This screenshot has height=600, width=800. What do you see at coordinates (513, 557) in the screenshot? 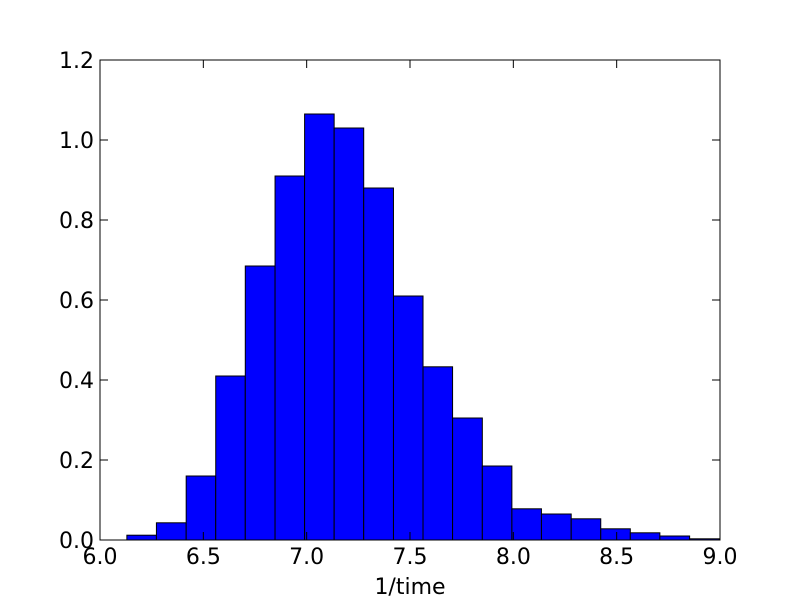
I see `x-tick-label: 8.0` at bounding box center [513, 557].